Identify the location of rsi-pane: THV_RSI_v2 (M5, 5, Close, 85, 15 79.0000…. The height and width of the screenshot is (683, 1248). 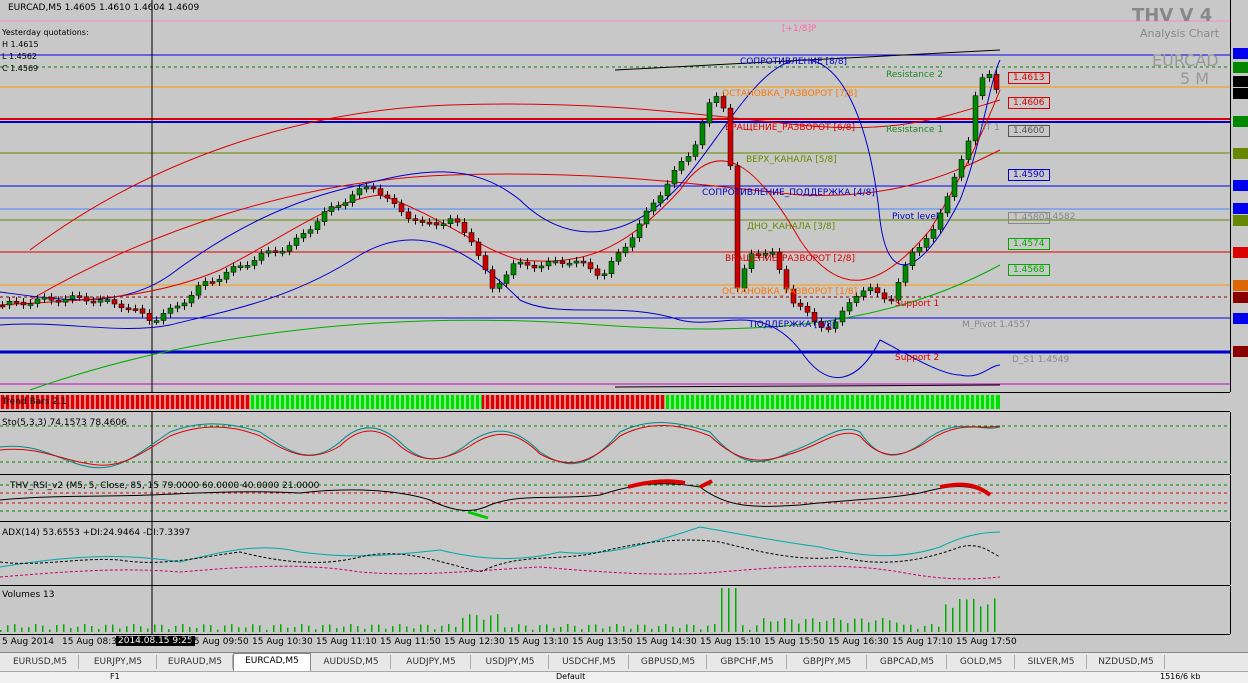
(615, 498).